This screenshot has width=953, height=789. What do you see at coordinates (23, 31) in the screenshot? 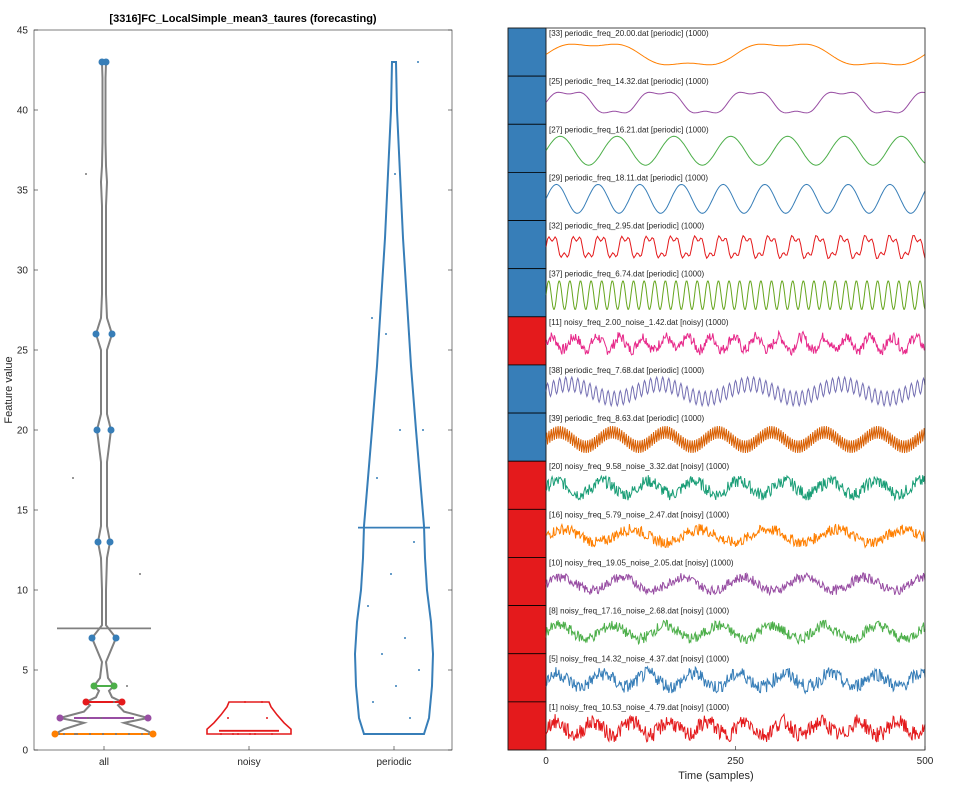
I see `y-tick-label: 45` at bounding box center [23, 31].